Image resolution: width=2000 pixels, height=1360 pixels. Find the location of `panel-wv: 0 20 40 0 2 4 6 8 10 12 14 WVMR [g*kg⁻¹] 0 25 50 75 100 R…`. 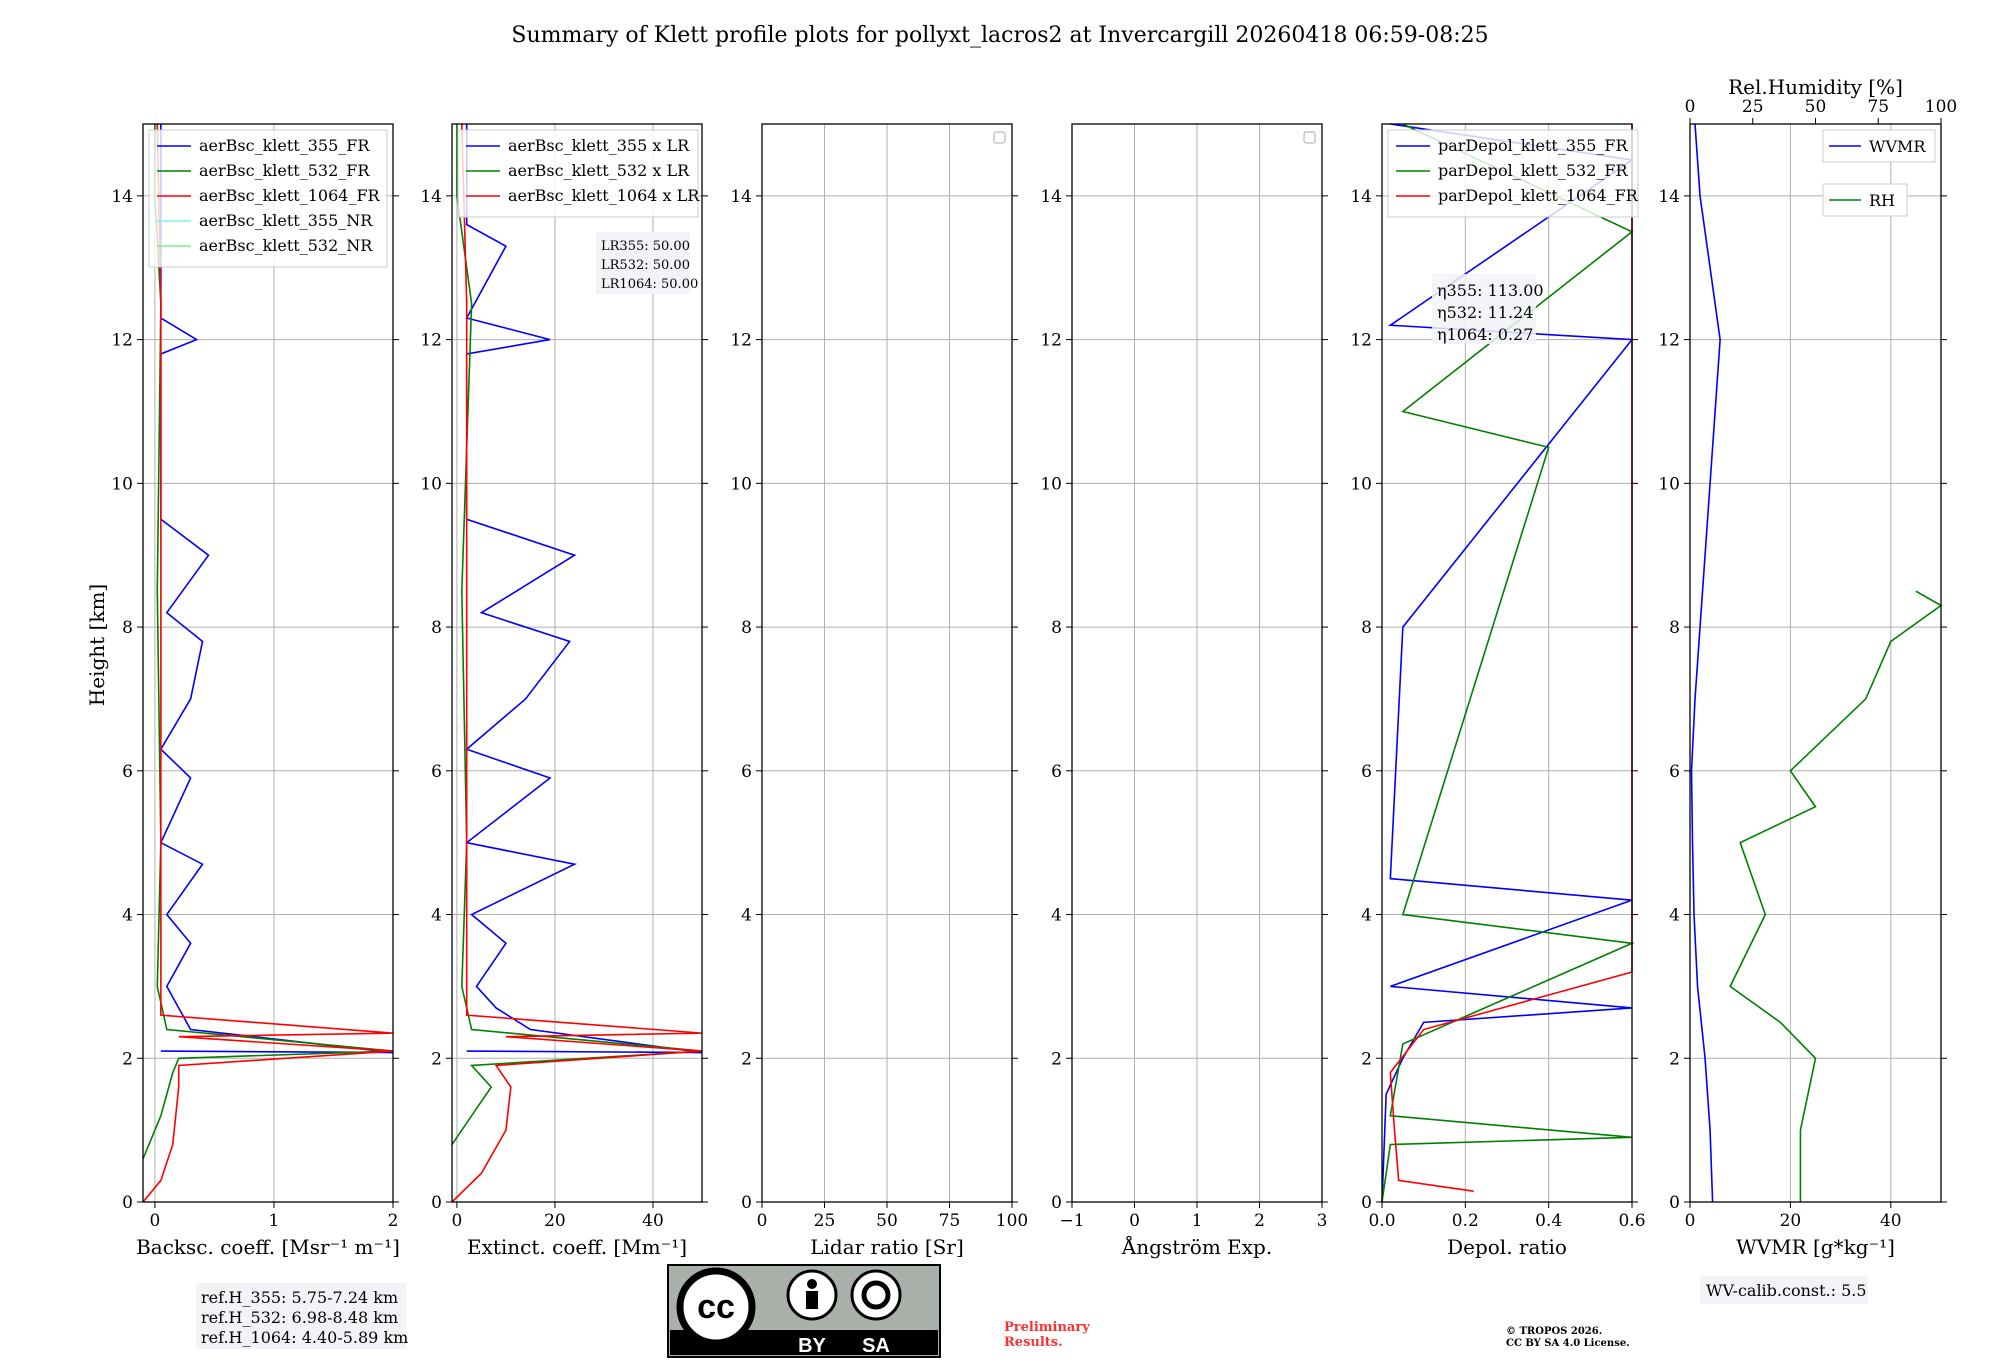

panel-wv: 0 20 40 0 2 4 6 8 10 12 14 WVMR [g*kg⁻¹] 0 25 50 75 100 R… is located at coordinates (1807, 689).